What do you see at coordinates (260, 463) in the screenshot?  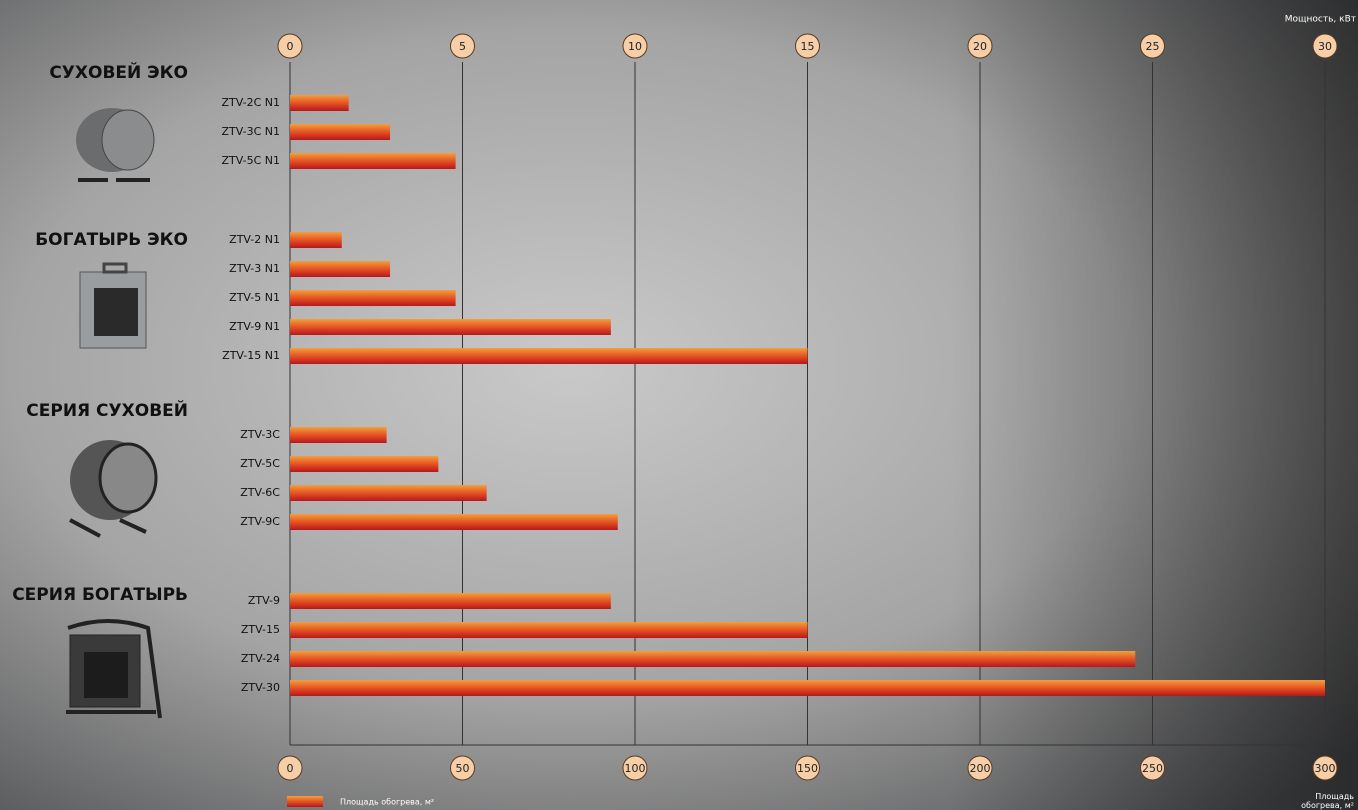 I see `y-tick-label: ZTV-5C` at bounding box center [260, 463].